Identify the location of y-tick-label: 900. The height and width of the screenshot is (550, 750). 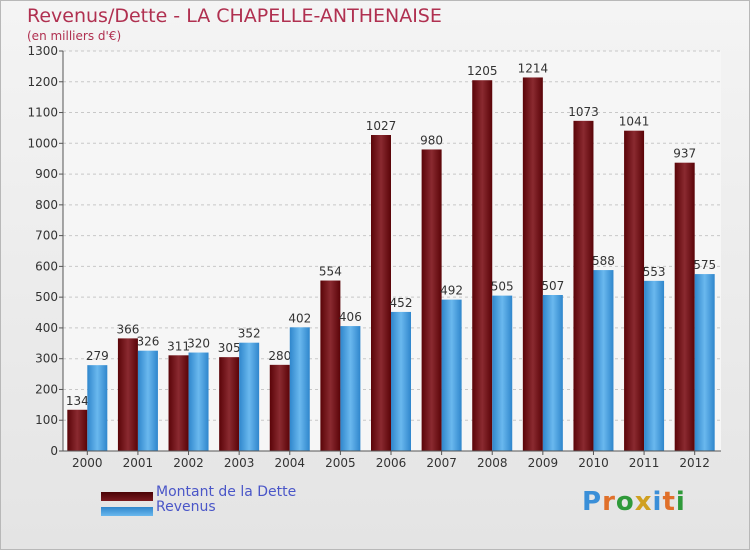
(46, 174).